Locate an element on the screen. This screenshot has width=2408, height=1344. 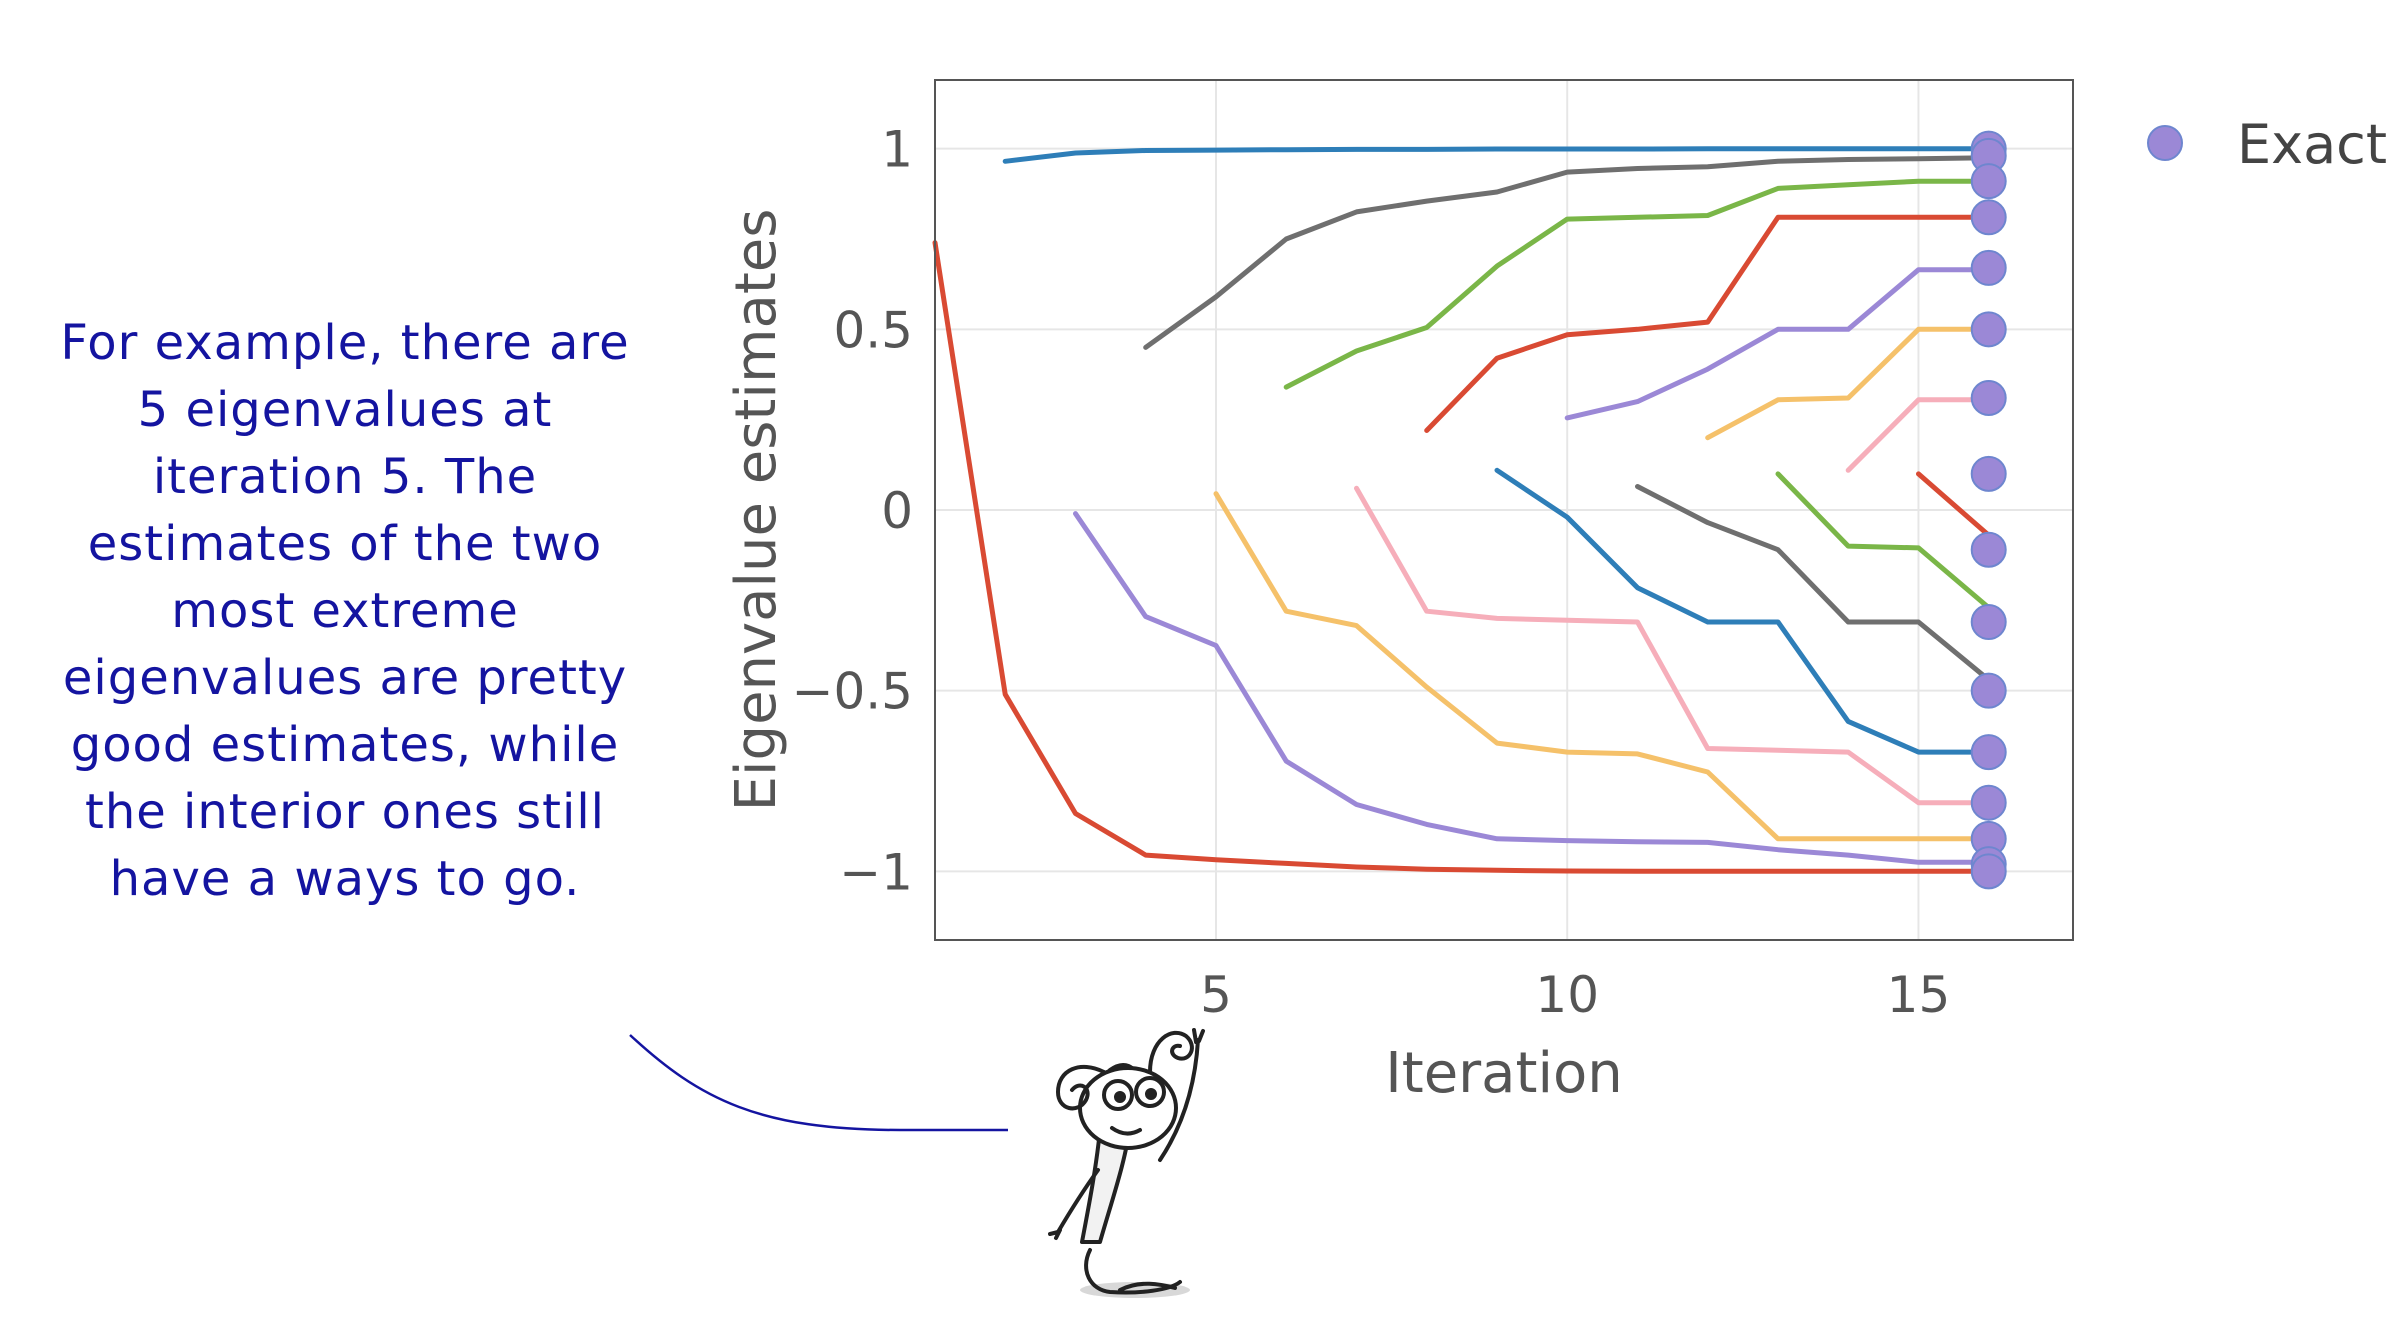
y-tick-label: 0 is located at coordinates (897, 511).